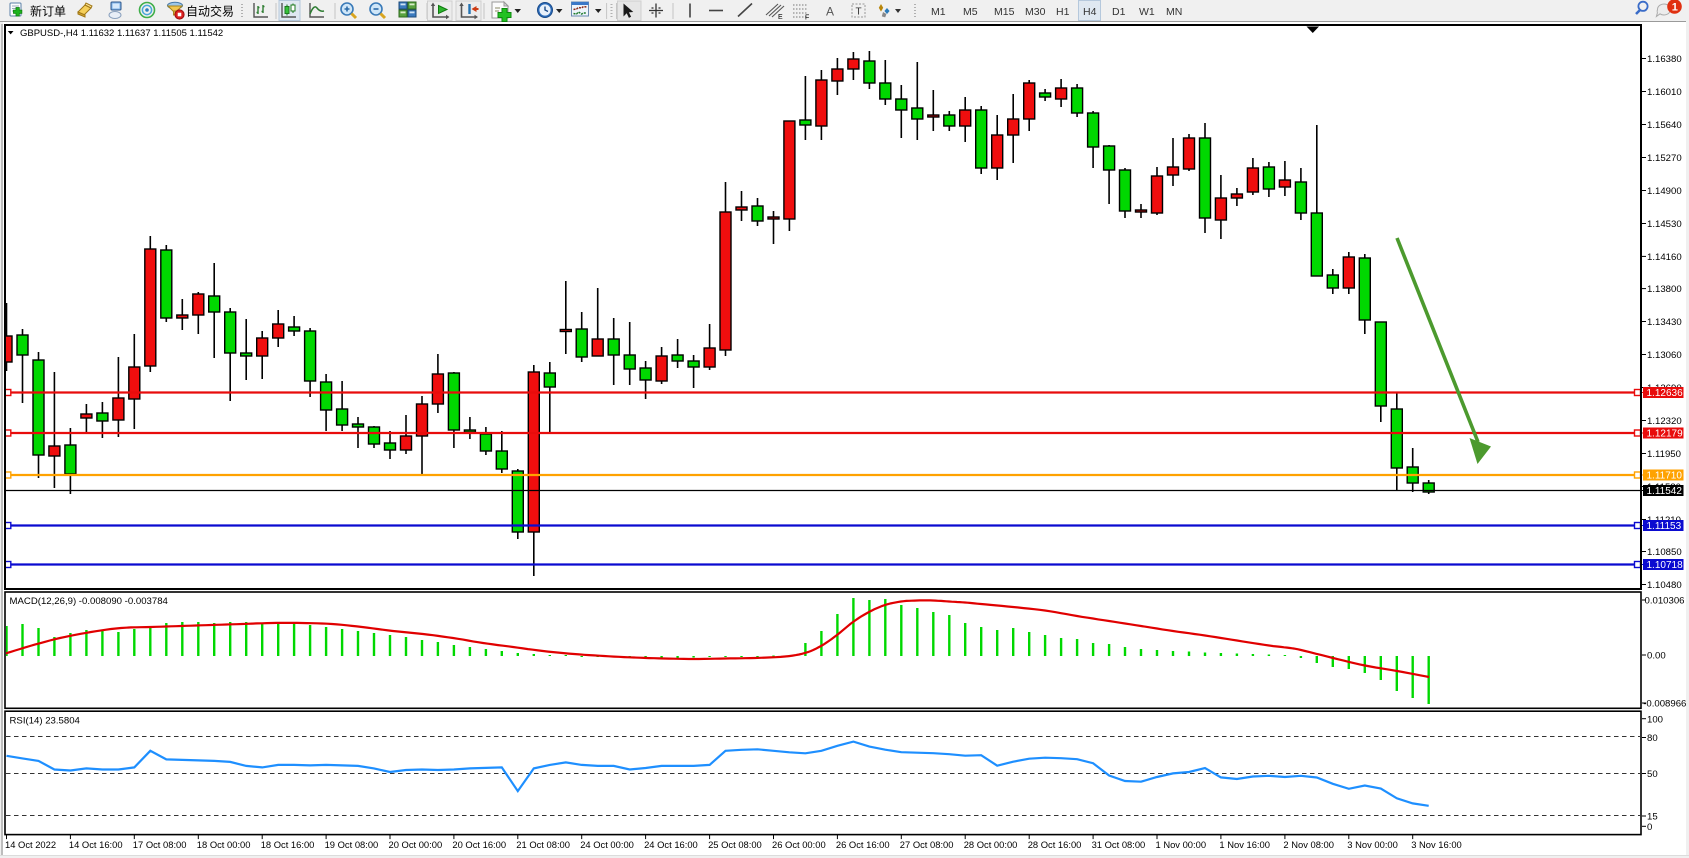 The height and width of the screenshot is (858, 1689). I want to click on svg-text: W1, so click(1147, 12).